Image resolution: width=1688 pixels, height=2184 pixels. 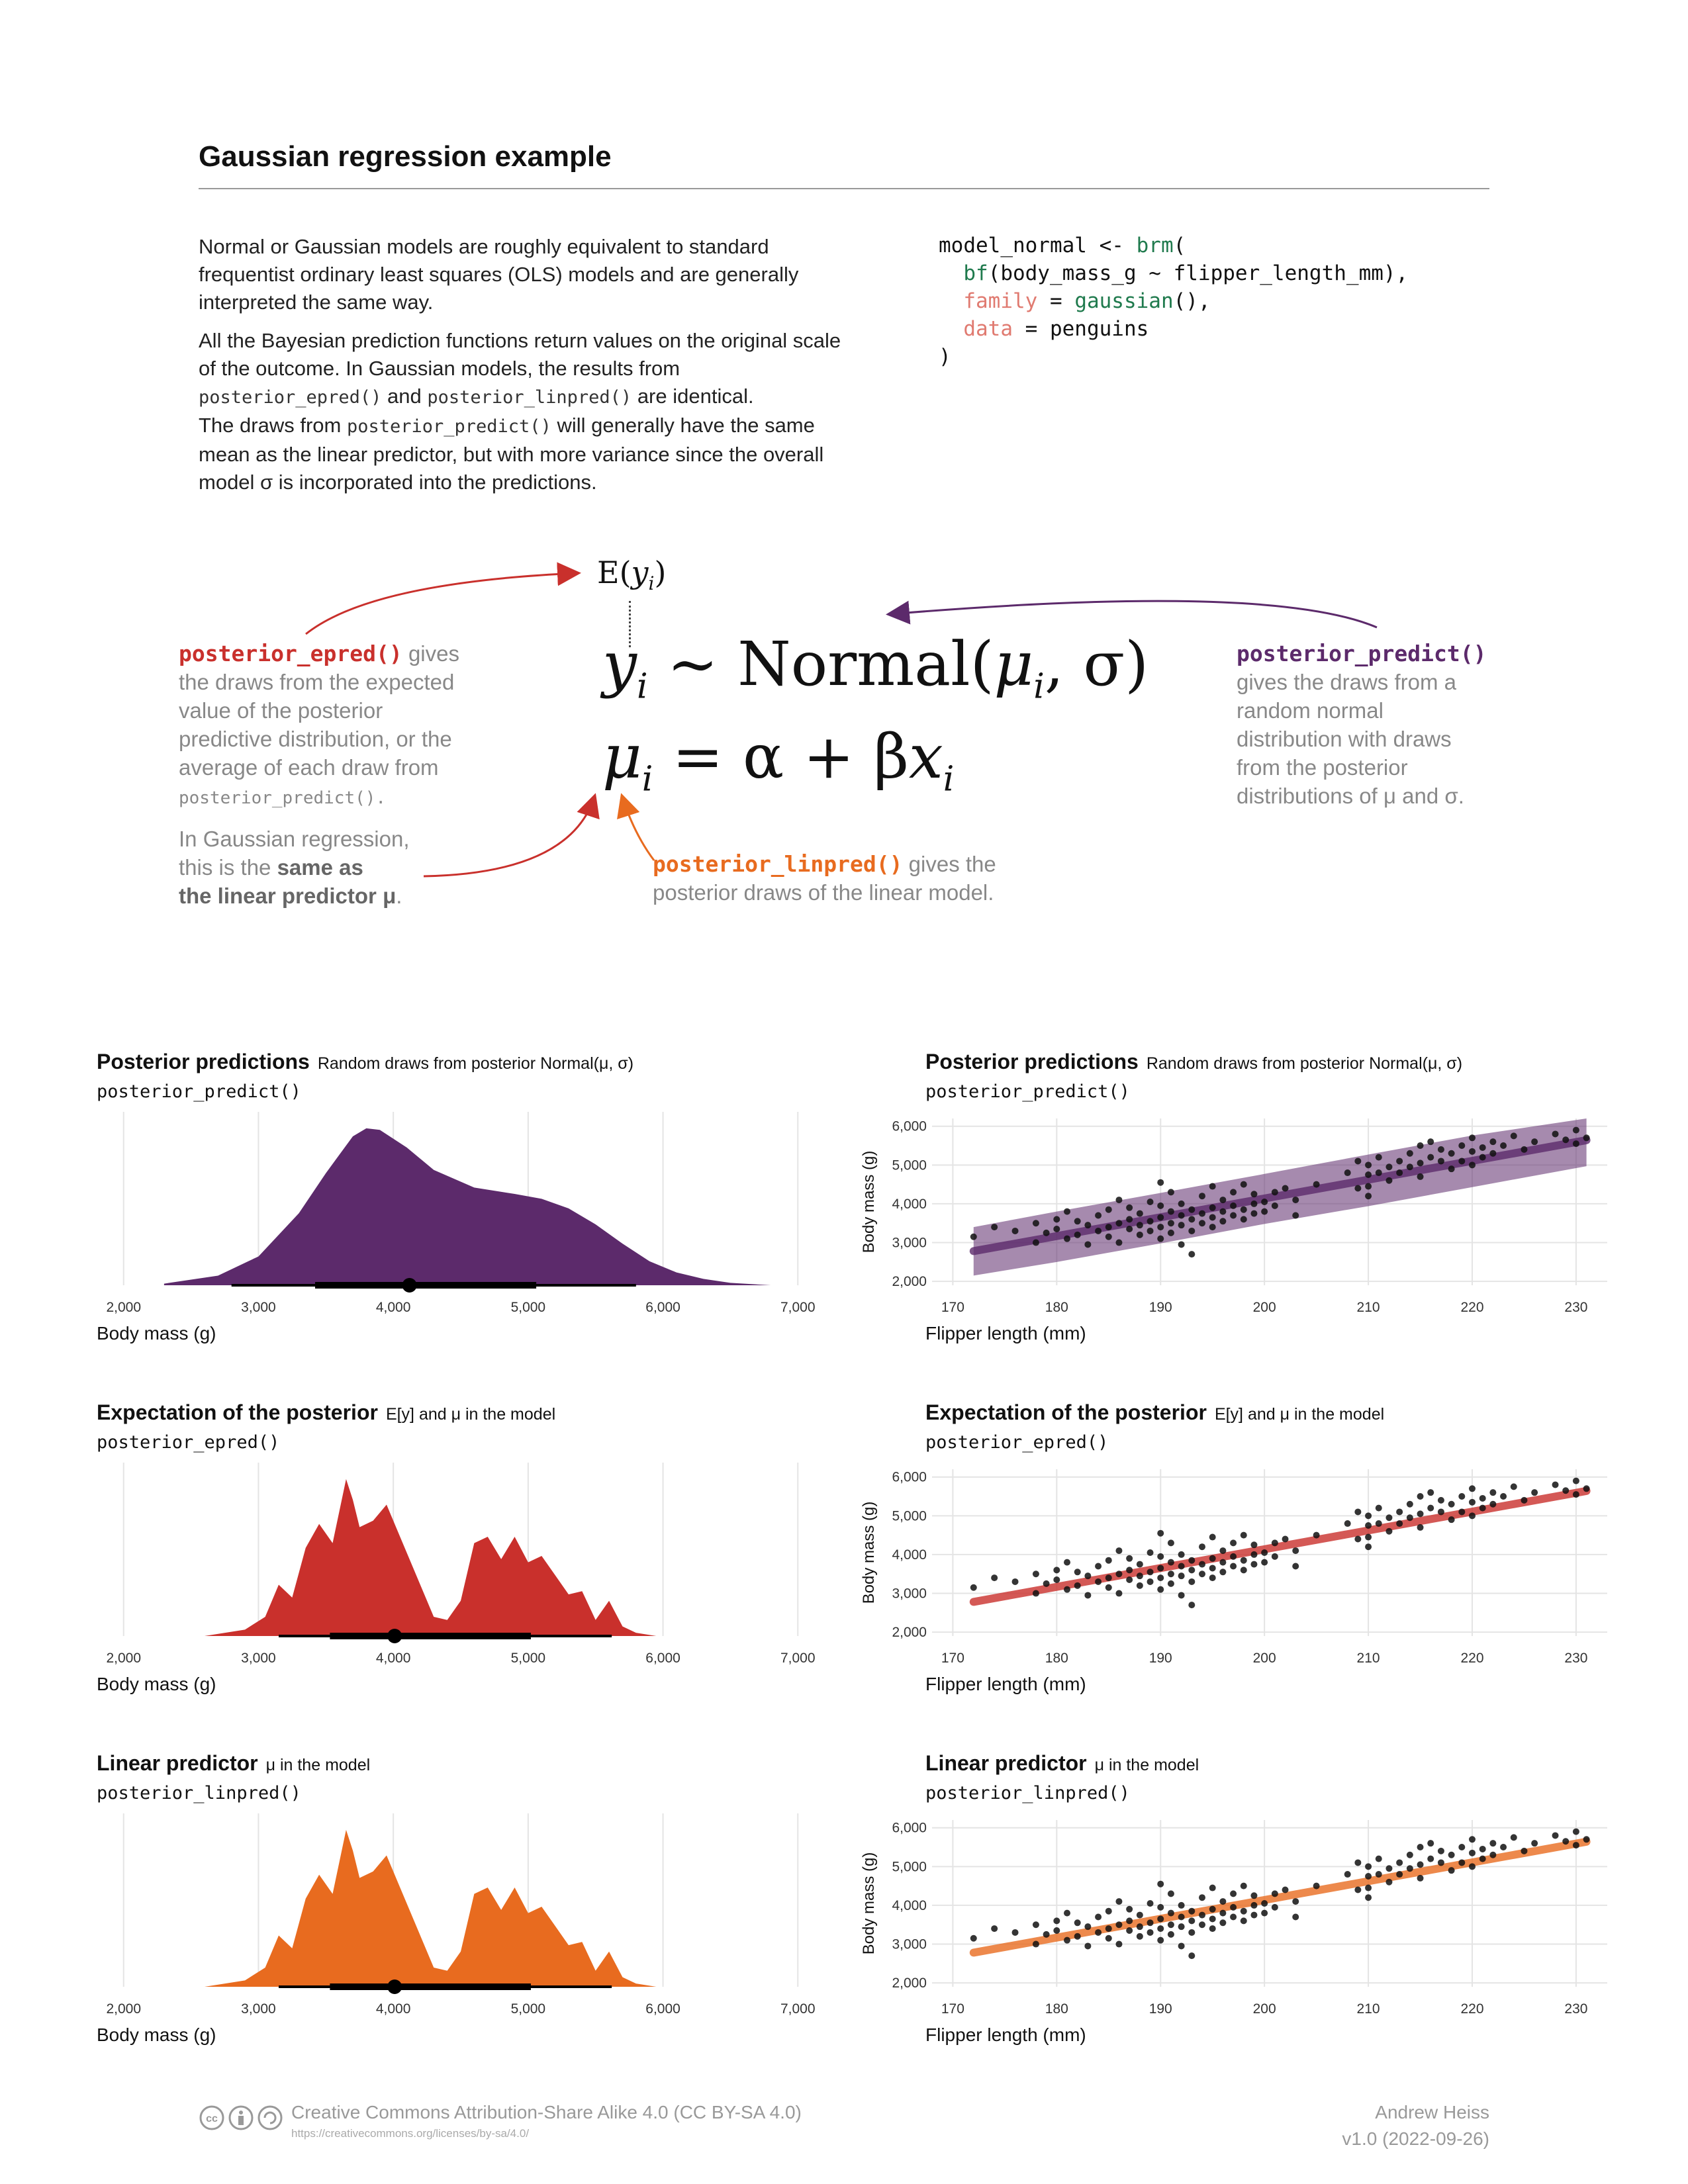 What do you see at coordinates (988, 329) in the screenshot?
I see `code-argument: data` at bounding box center [988, 329].